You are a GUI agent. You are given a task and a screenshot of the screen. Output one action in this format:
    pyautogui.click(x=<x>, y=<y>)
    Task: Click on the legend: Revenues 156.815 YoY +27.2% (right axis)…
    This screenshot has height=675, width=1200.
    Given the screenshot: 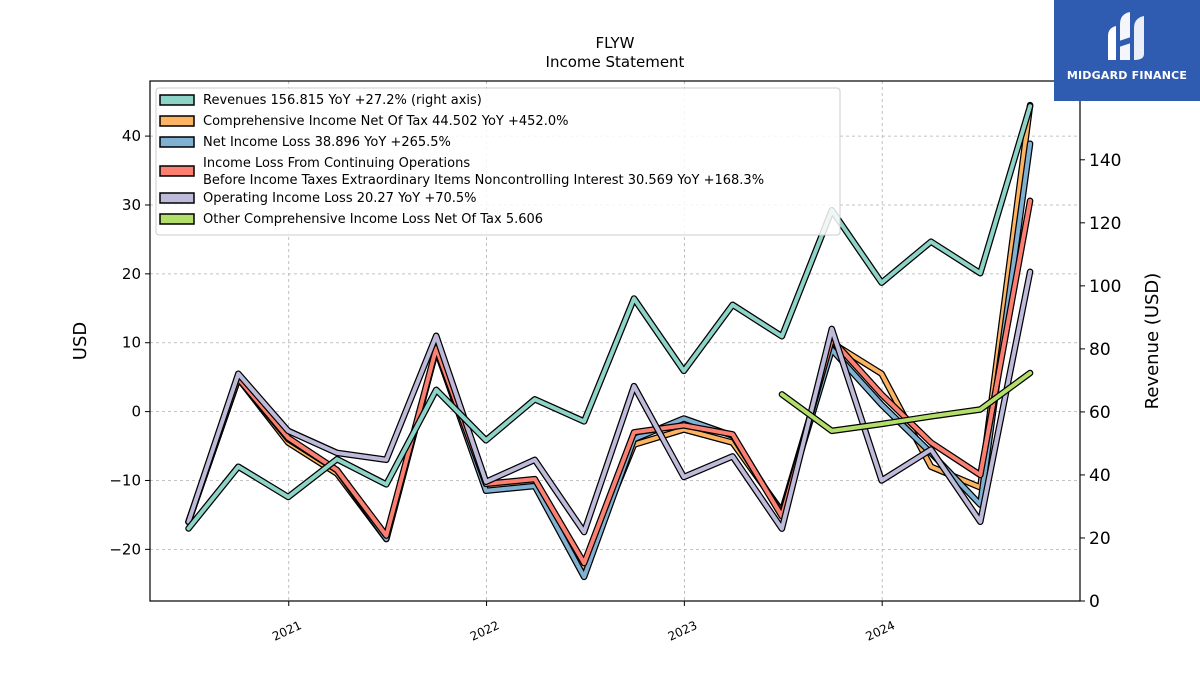 What is the action you would take?
    pyautogui.click(x=498, y=161)
    